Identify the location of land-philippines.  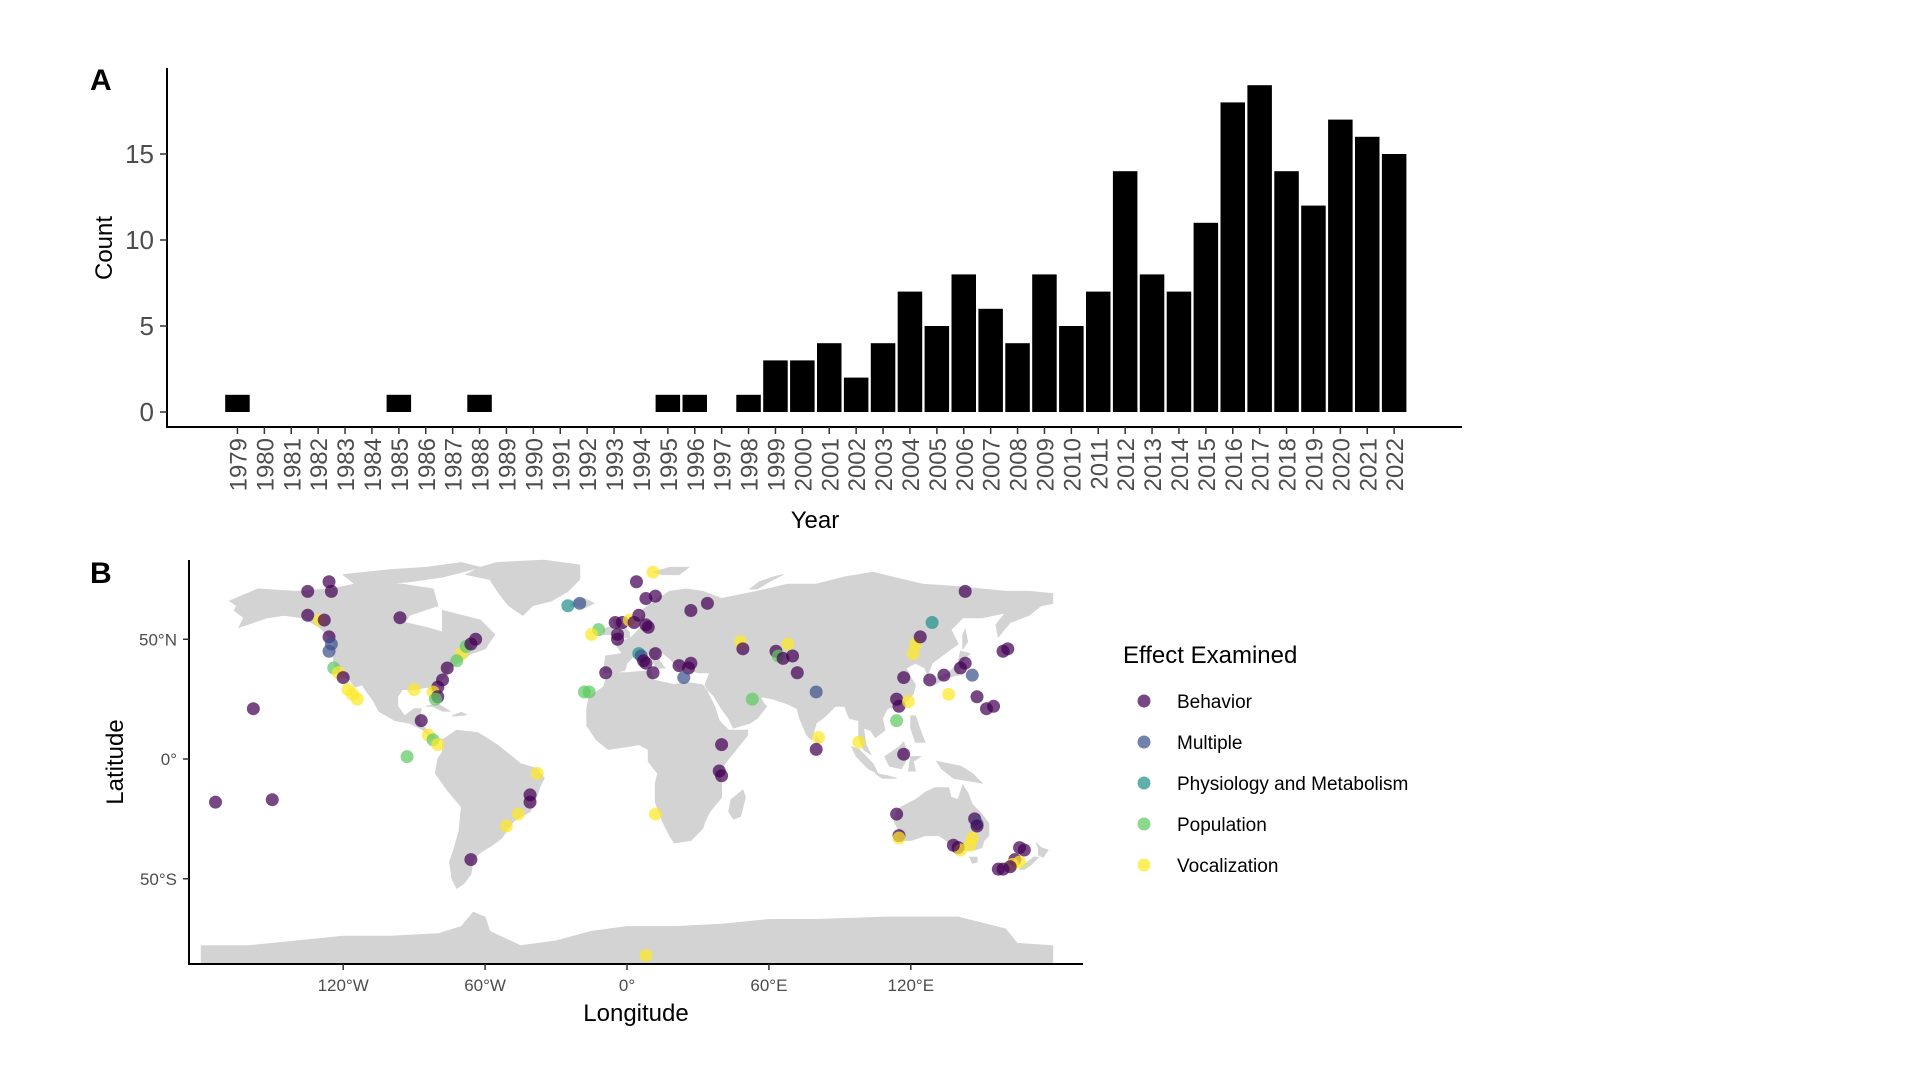
(918, 729).